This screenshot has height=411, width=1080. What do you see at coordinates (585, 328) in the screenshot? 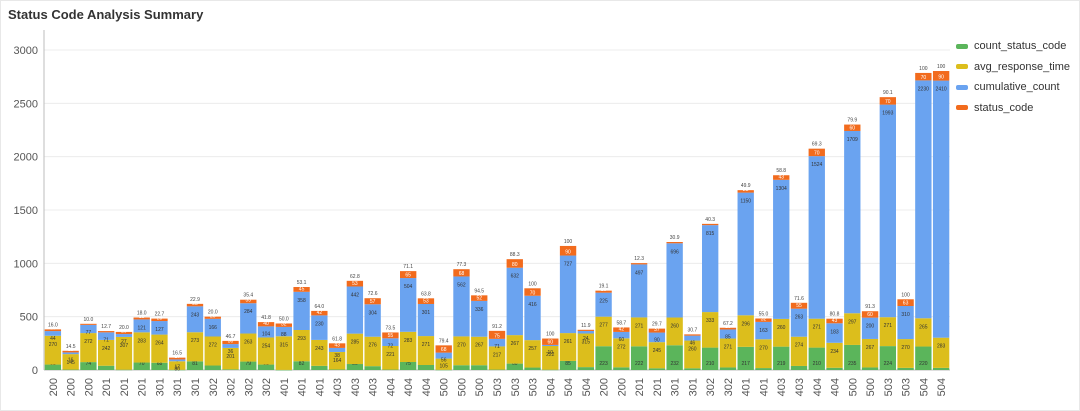
I see `data-label: 11` at bounding box center [585, 328].